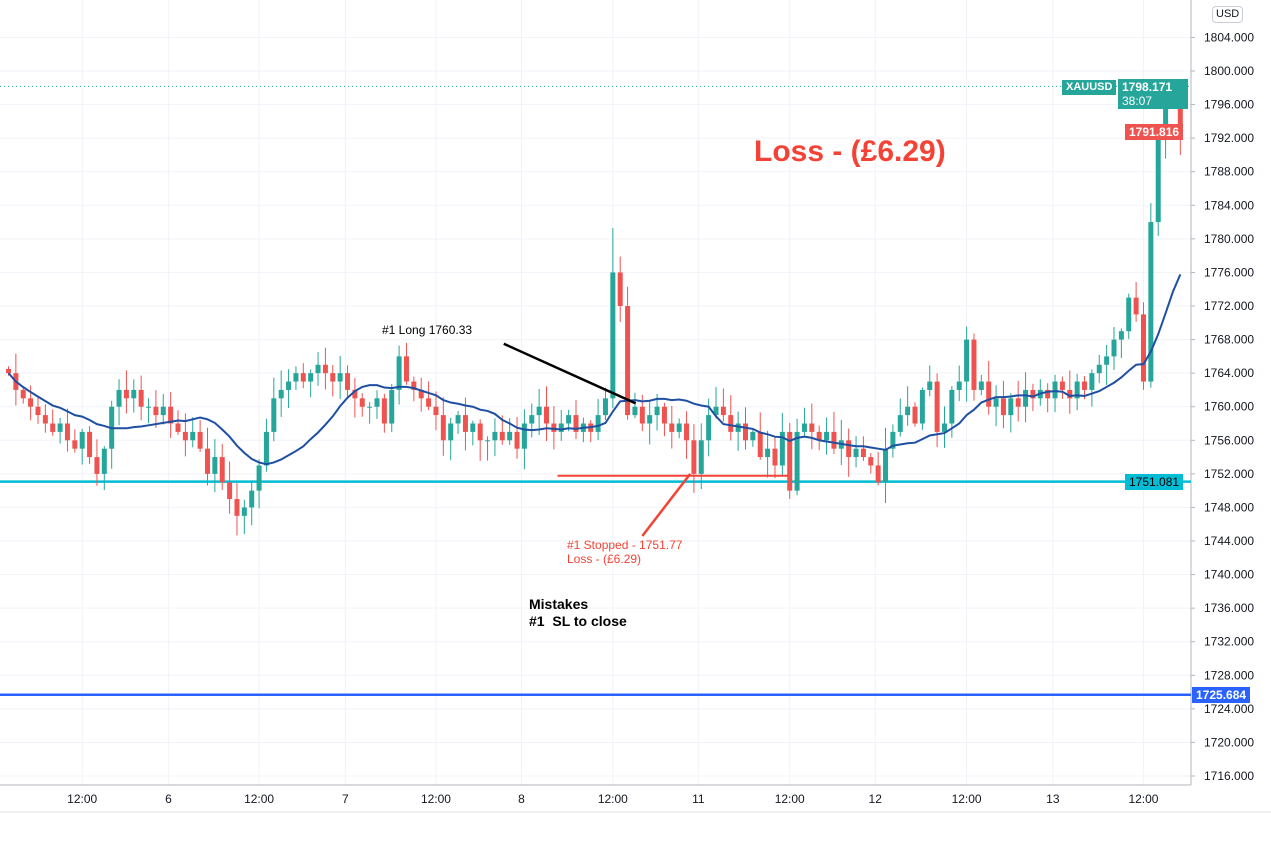  I want to click on mistakes-item: #1 SL to close, so click(578, 621).